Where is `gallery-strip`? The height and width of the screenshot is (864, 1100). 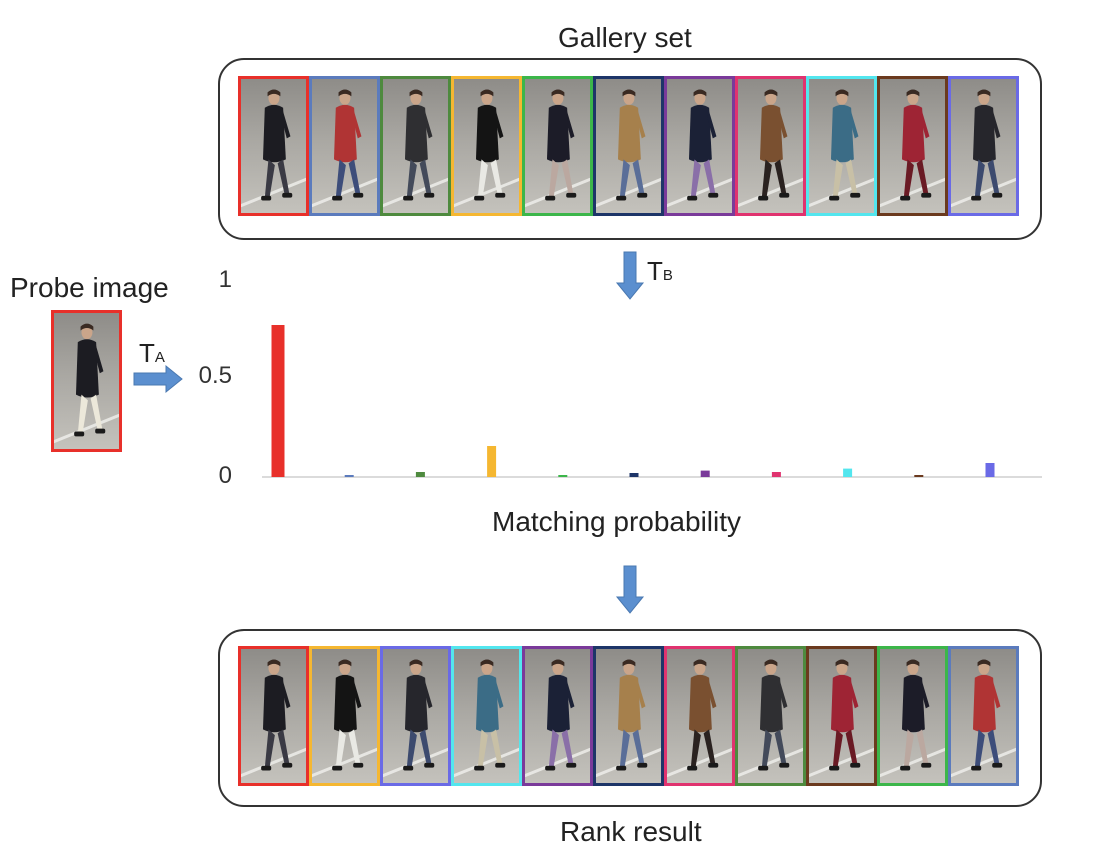 gallery-strip is located at coordinates (628, 146).